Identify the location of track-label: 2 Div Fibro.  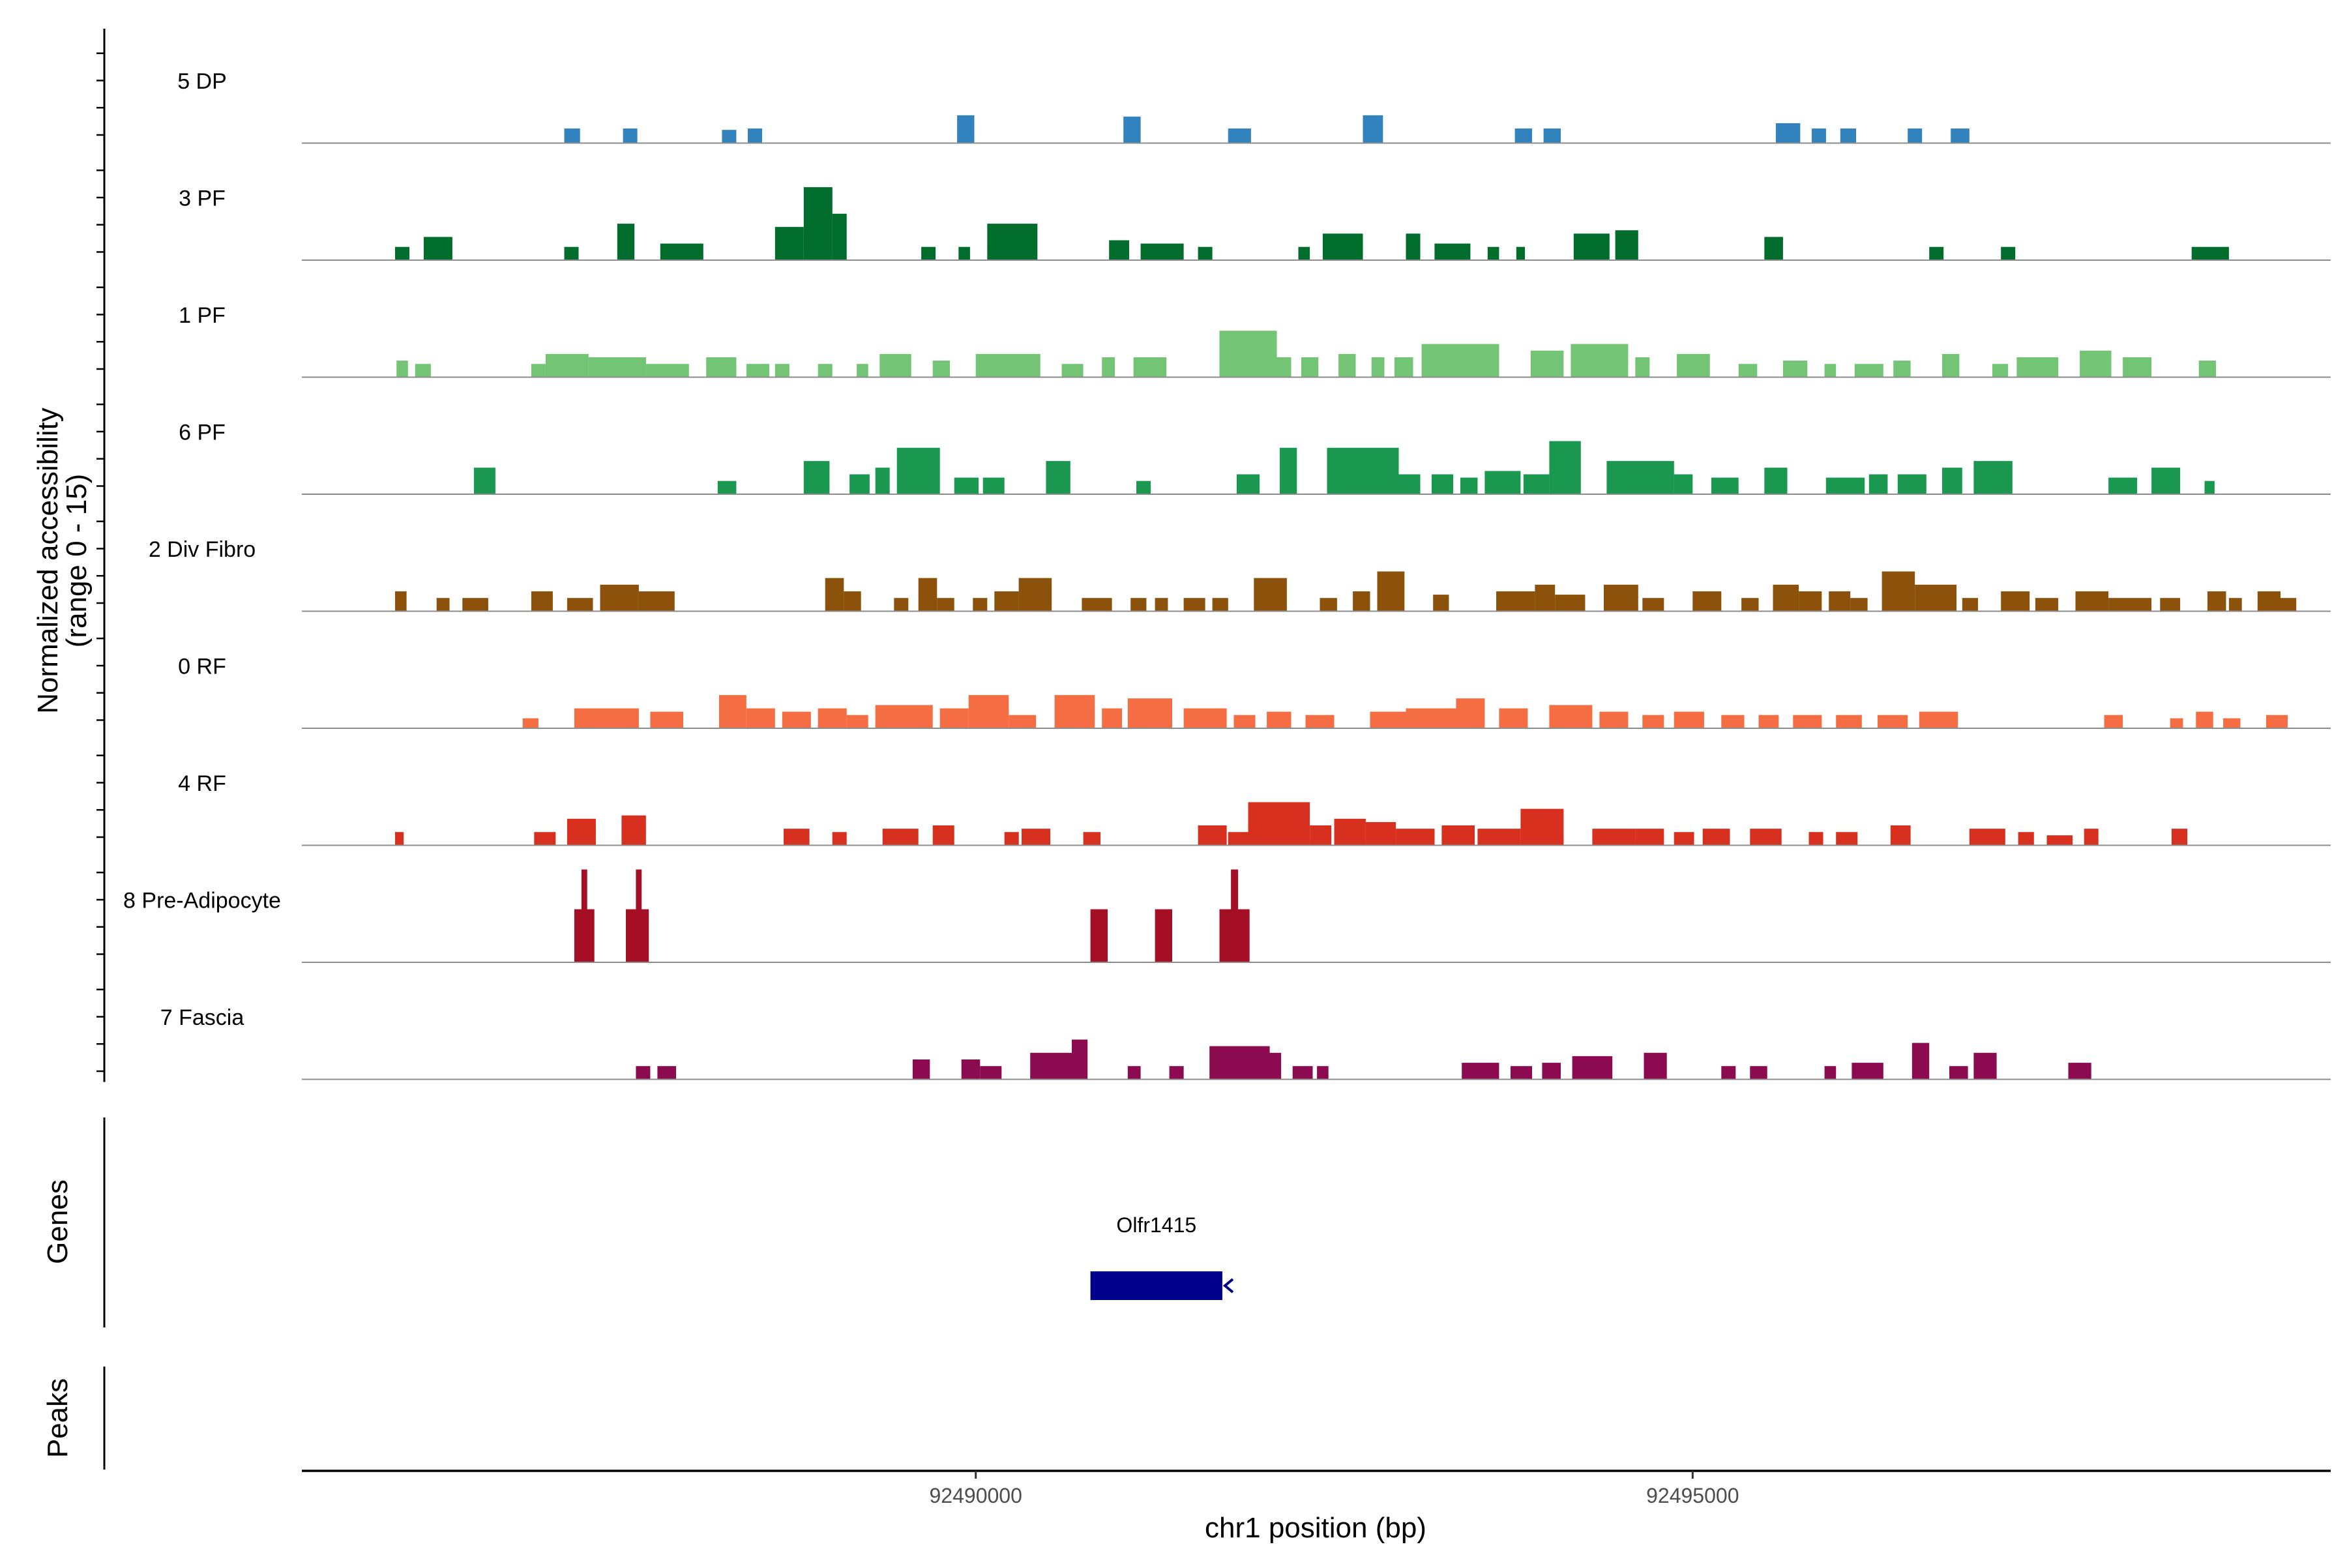
(202, 550).